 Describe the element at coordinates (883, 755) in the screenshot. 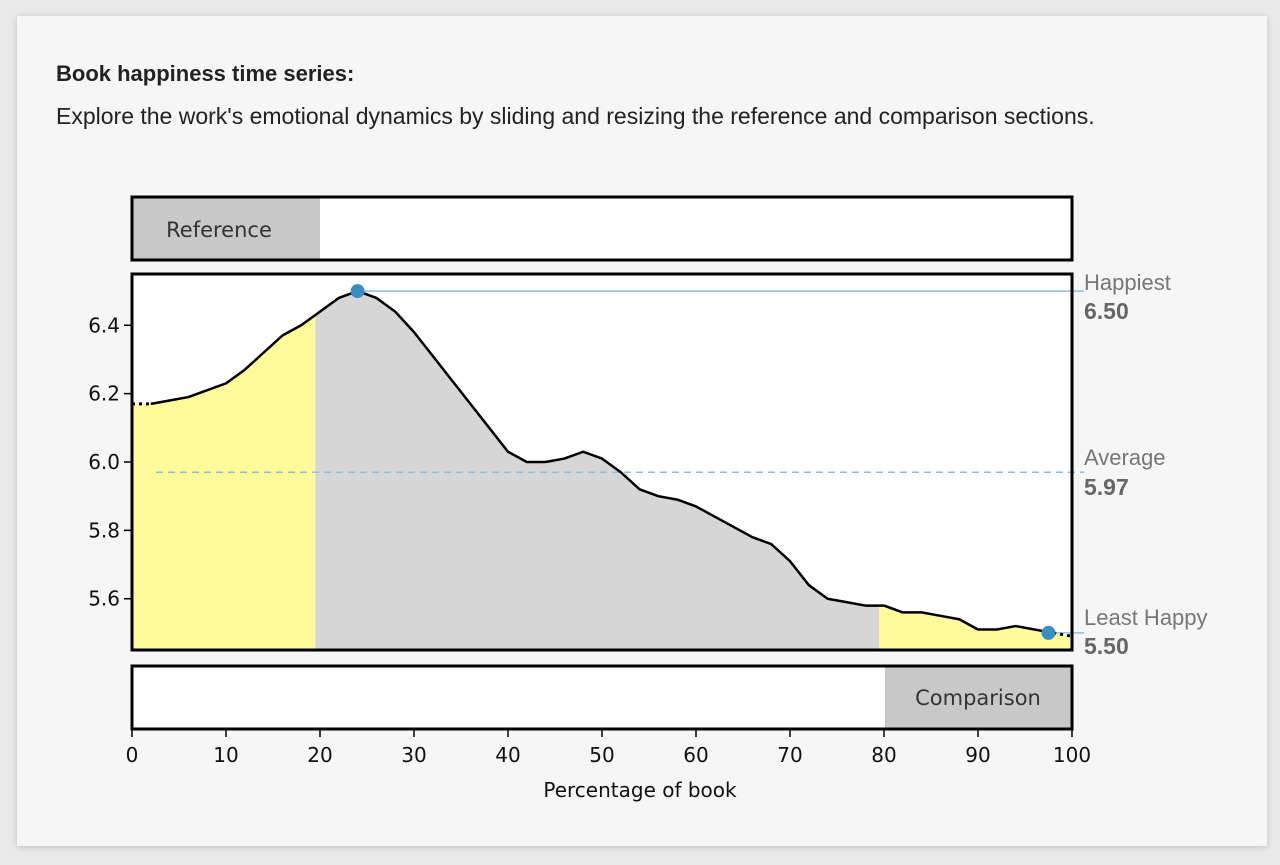

I see `x-tick-label: 80` at that location.